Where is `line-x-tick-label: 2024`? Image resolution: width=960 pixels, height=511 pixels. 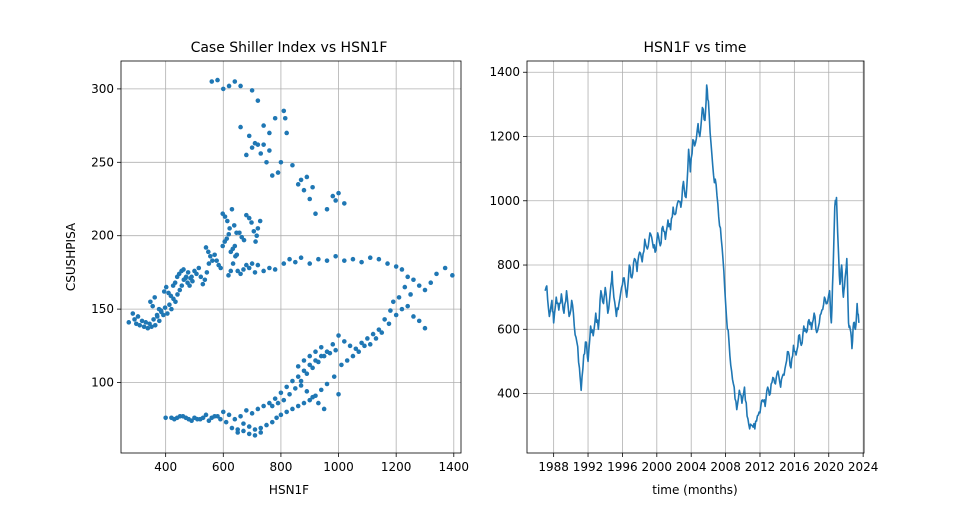 line-x-tick-label: 2024 is located at coordinates (863, 467).